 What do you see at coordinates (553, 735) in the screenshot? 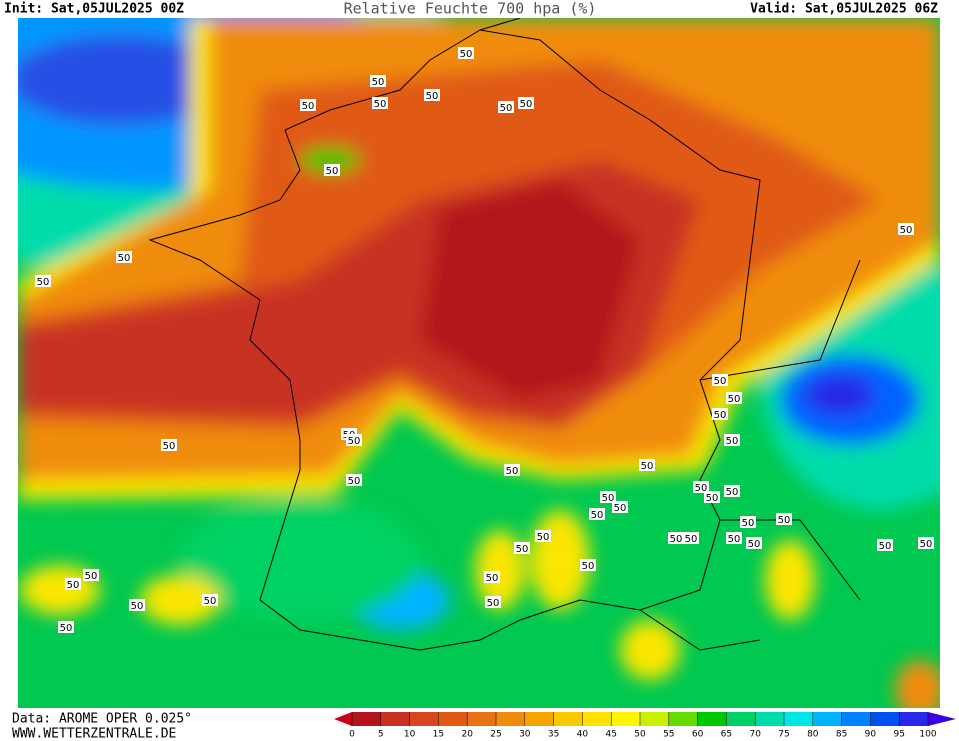
I see `colorbar-tick-label: 35` at bounding box center [553, 735].